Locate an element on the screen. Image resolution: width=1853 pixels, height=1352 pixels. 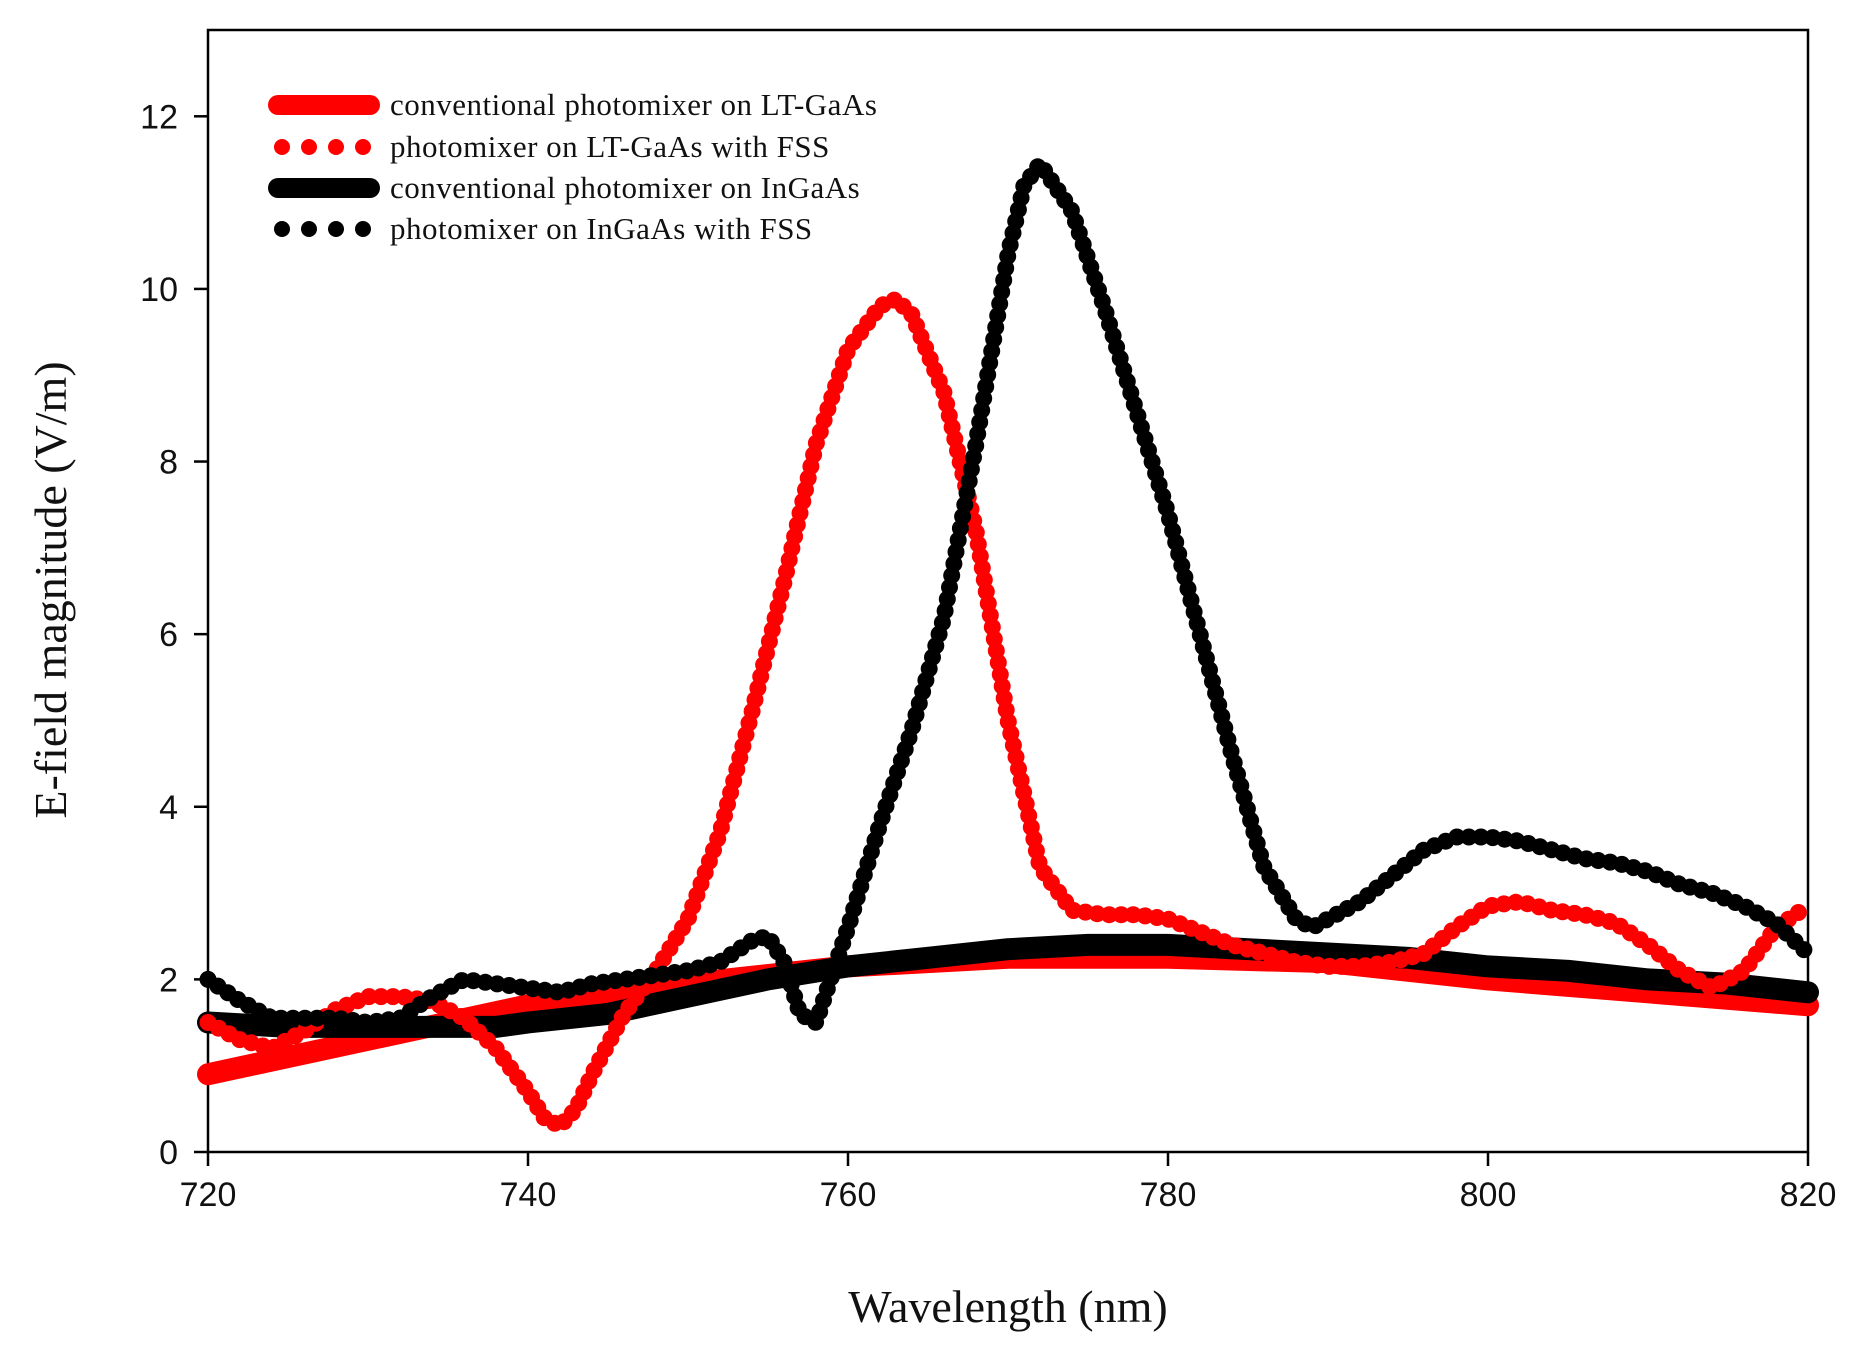
y-axis-title: E-field magnitude (V/m) is located at coordinates (50, 589).